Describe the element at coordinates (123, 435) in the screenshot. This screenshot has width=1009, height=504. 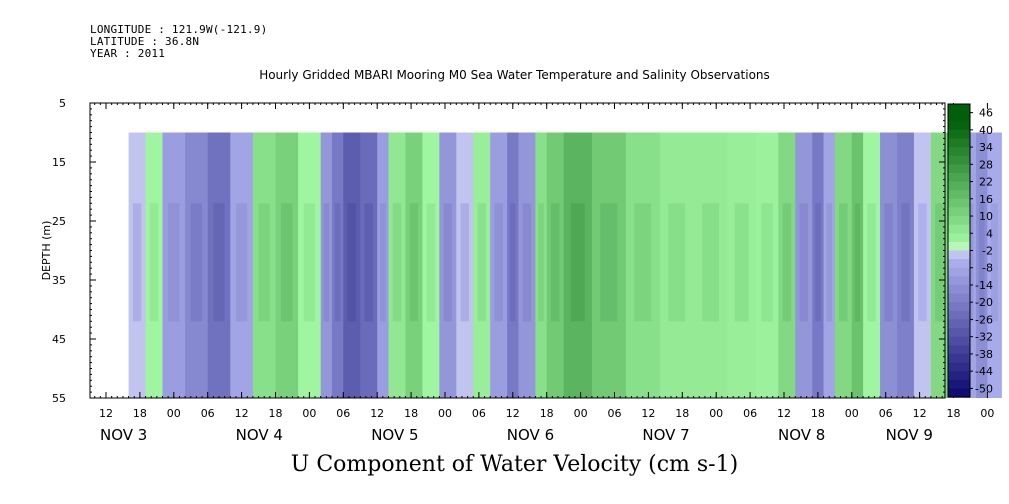
I see `x-day-label: NOV 3` at that location.